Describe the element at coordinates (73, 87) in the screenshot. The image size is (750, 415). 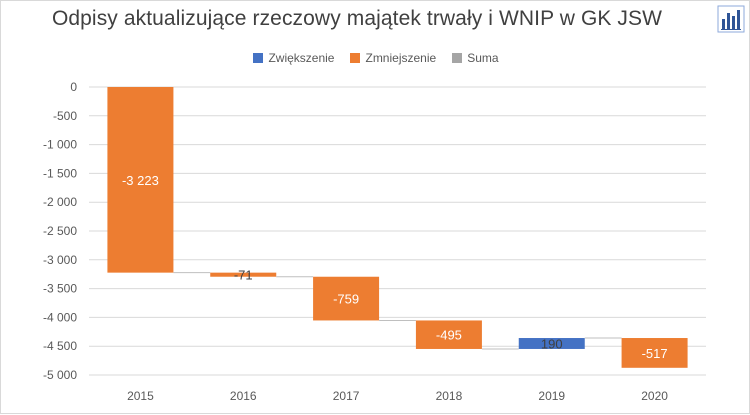
I see `y-tick-label: 0` at that location.